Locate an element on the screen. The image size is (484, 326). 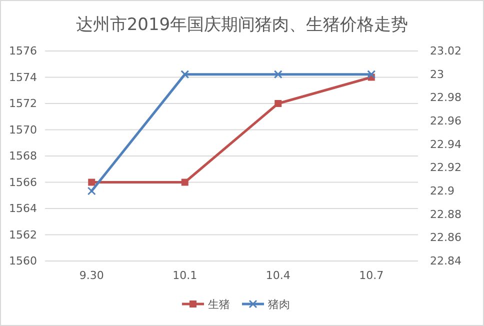
y2-tick-label: 22.96 is located at coordinates (446, 121).